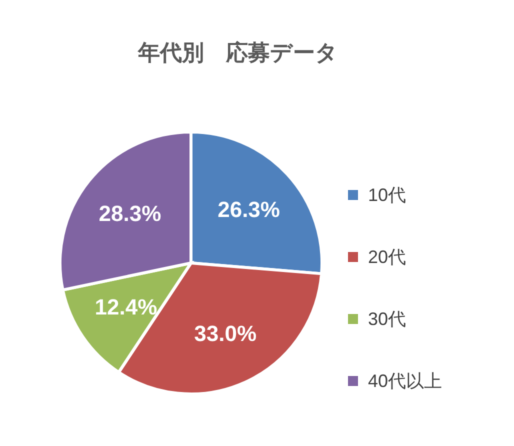 Image resolution: width=514 pixels, height=446 pixels. I want to click on chart-title: 年代別 応募データ, so click(237, 53).